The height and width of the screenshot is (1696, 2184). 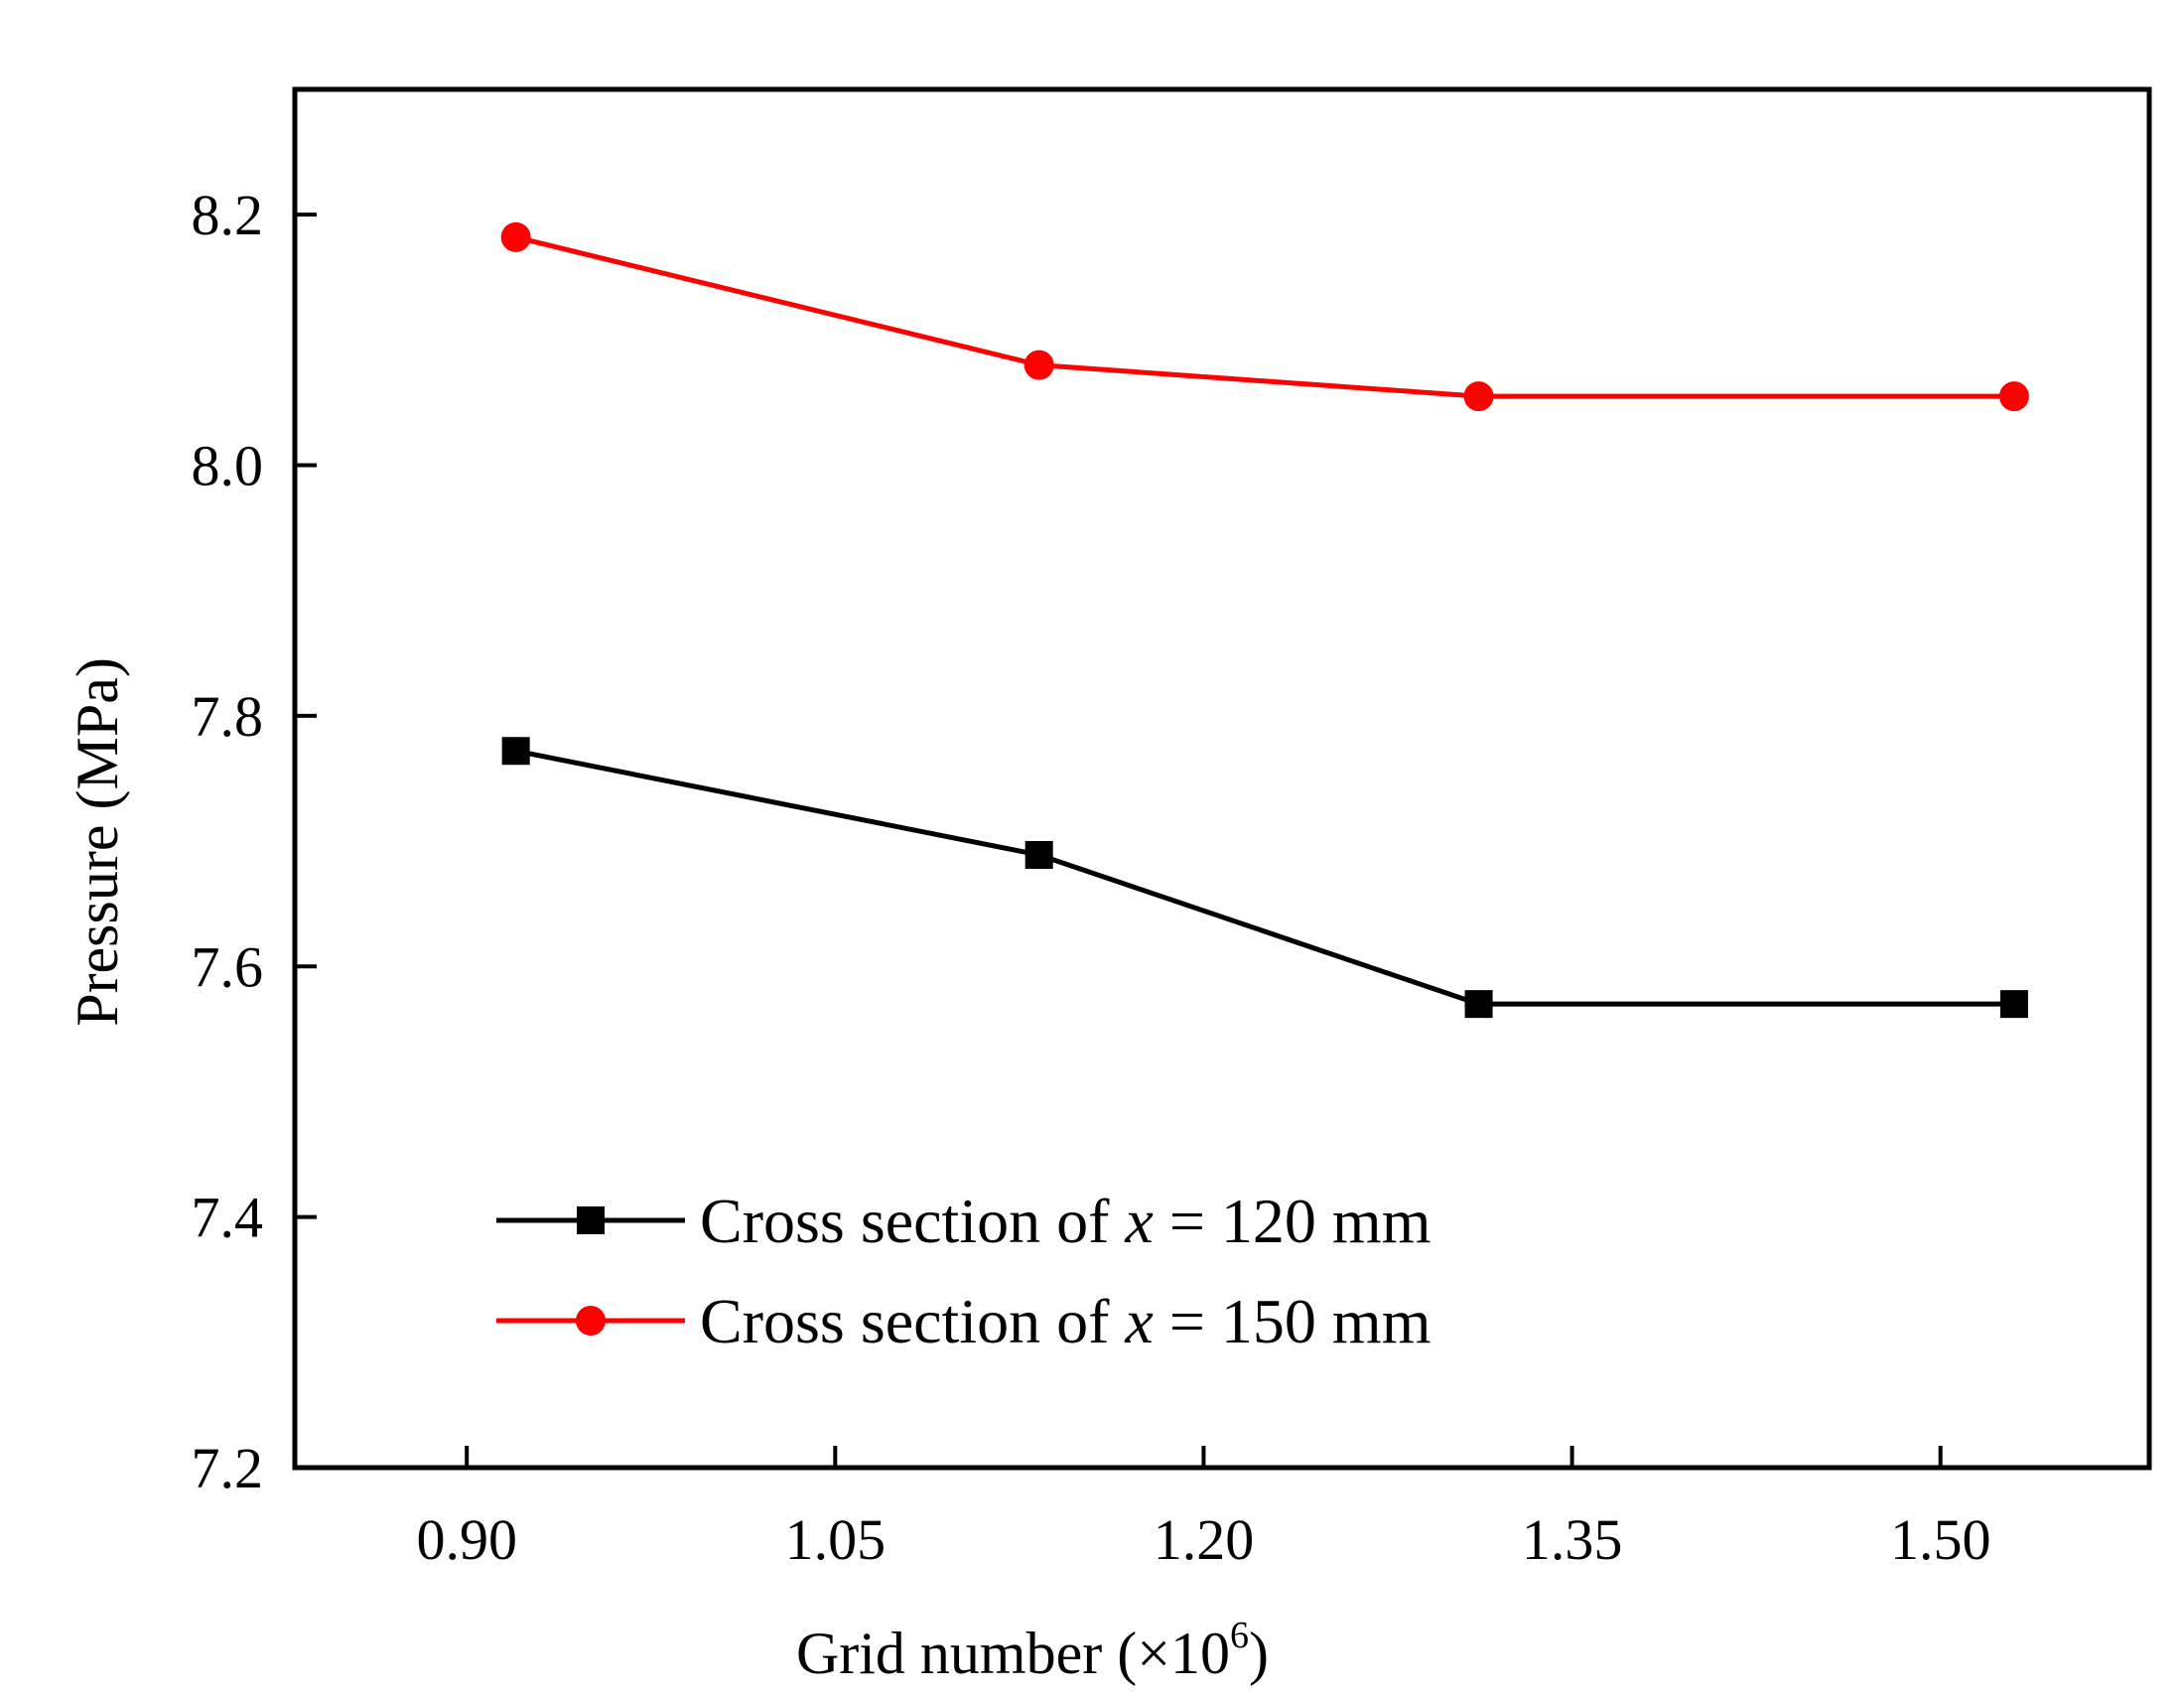 I want to click on x-tick-label: 1.20, so click(x=1204, y=1539).